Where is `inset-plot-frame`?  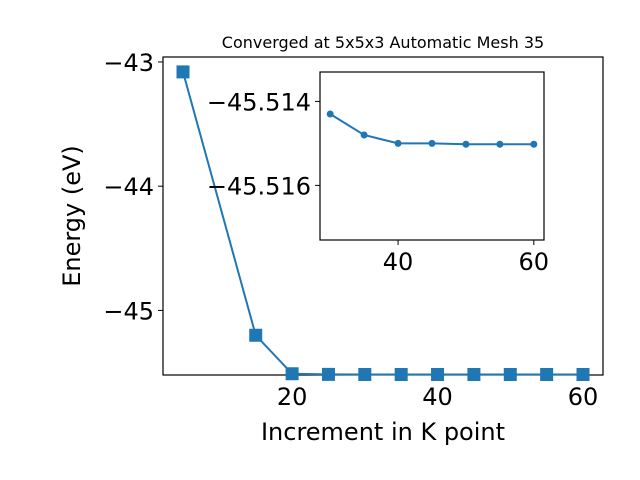 inset-plot-frame is located at coordinates (432, 156).